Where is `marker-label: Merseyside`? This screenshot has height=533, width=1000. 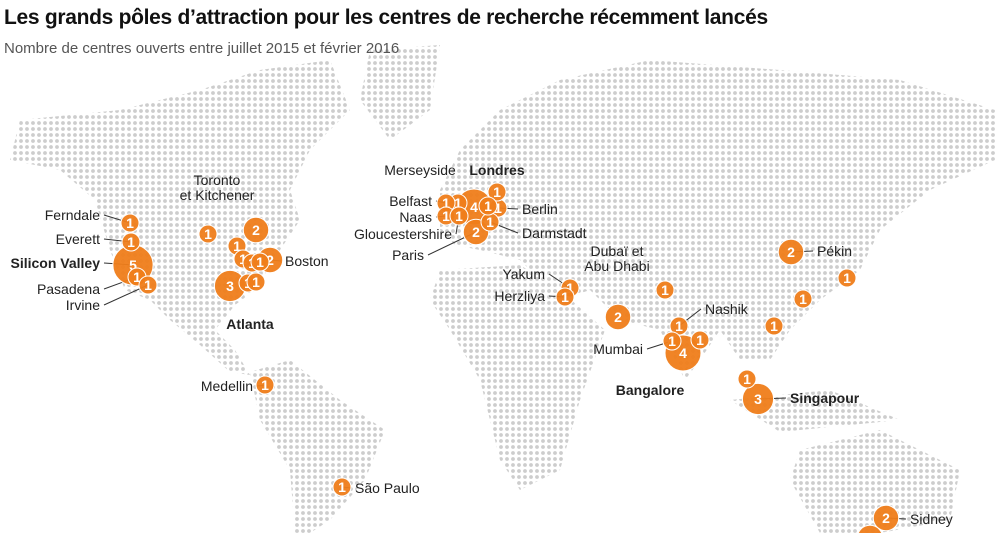 marker-label: Merseyside is located at coordinates (420, 170).